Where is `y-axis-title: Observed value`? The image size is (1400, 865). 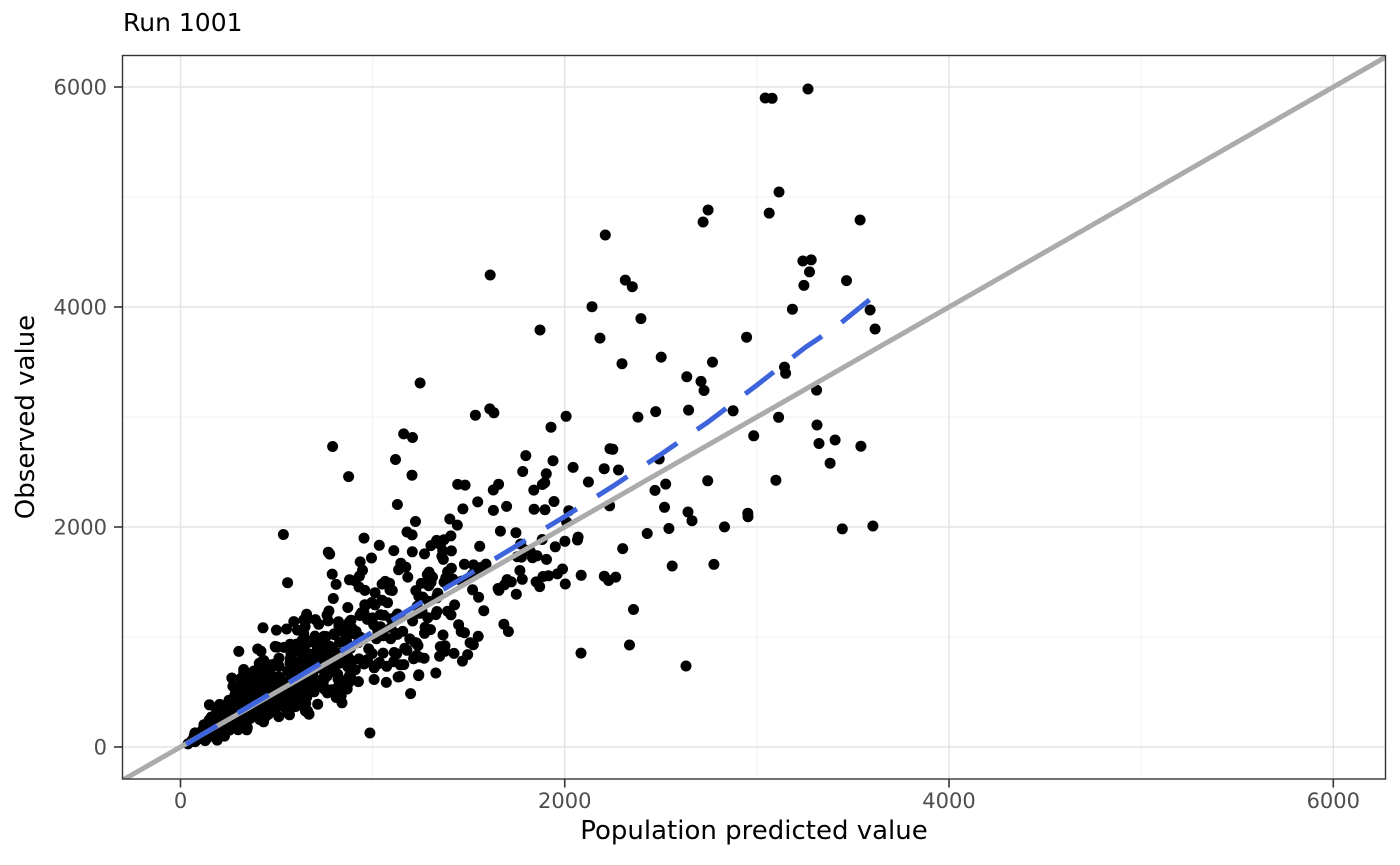
y-axis-title: Observed value is located at coordinates (26, 417).